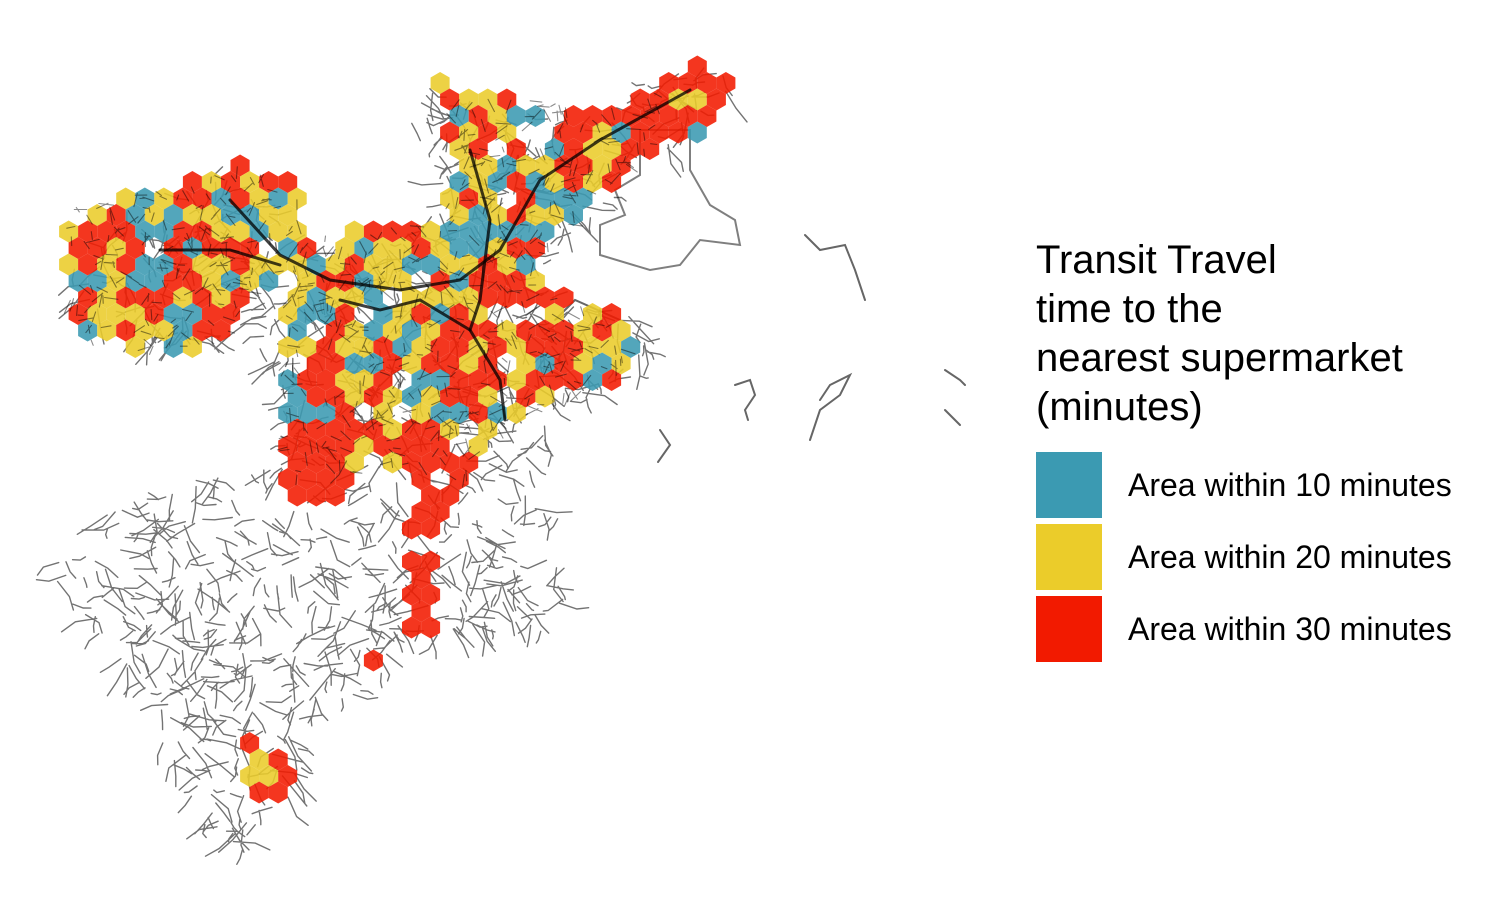 Image resolution: width=1500 pixels, height=900 pixels. I want to click on legend-item-10-minutes: Area within 10 minutes, so click(1266, 485).